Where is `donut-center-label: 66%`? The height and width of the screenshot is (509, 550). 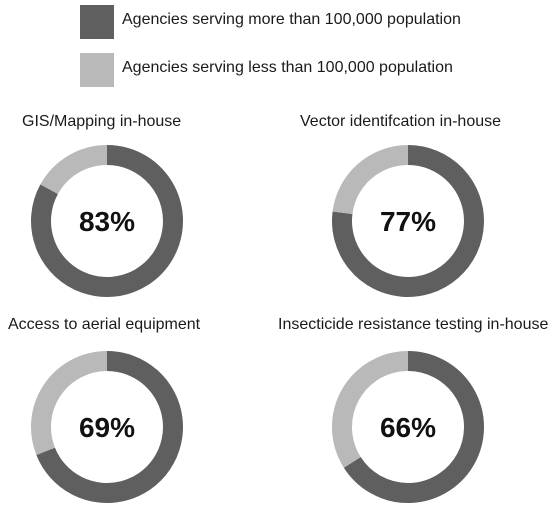 donut-center-label: 66% is located at coordinates (408, 427).